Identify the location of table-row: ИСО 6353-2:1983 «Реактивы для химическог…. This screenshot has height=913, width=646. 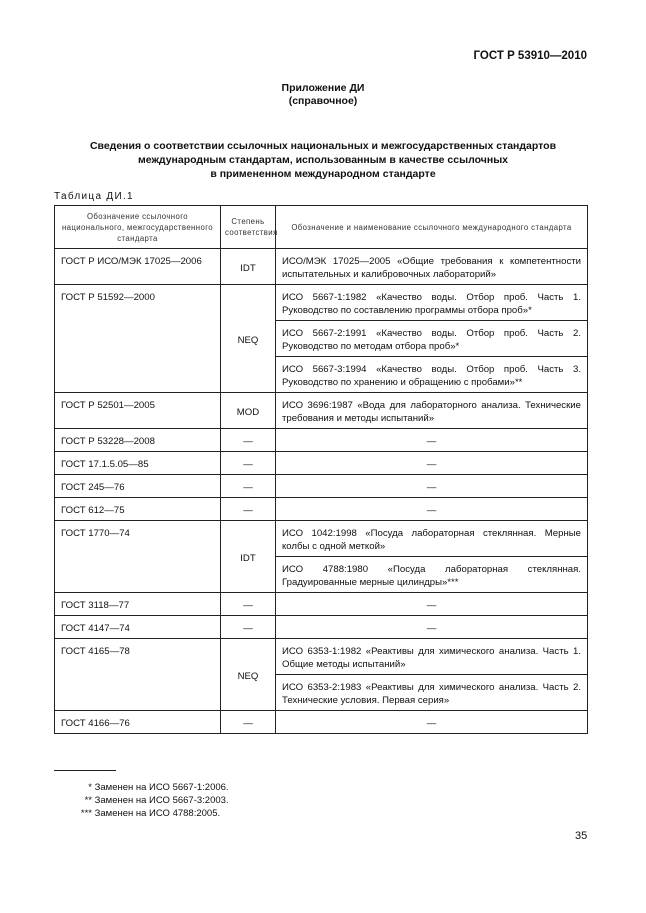
(321, 692).